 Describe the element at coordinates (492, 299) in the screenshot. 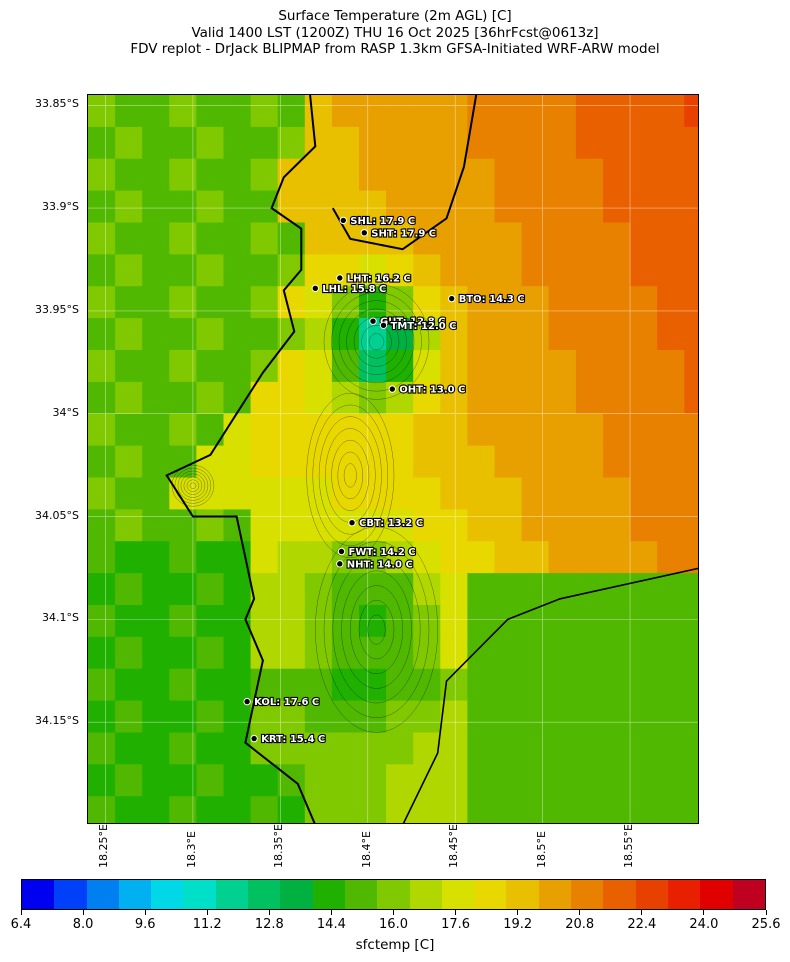

I see `station-label: BTO: 14.3 C` at that location.